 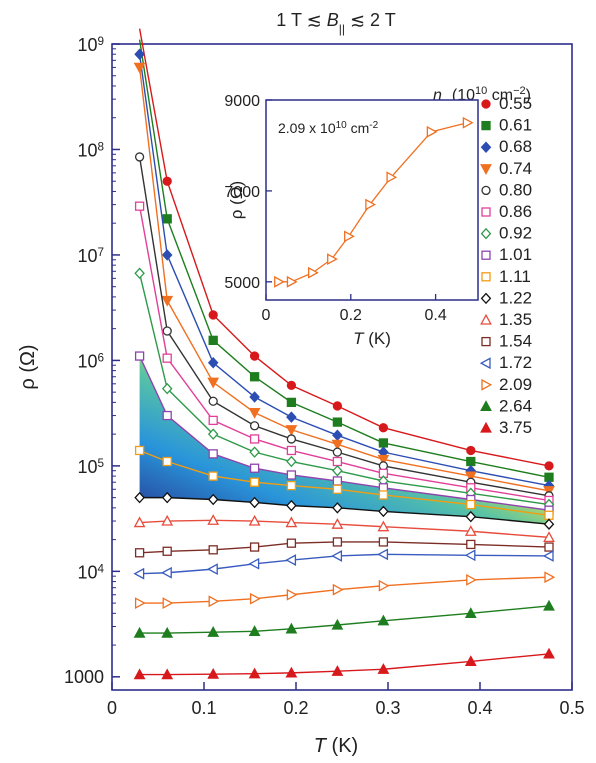 What do you see at coordinates (90, 572) in the screenshot?
I see `y-tick-label: 10⁴` at bounding box center [90, 572].